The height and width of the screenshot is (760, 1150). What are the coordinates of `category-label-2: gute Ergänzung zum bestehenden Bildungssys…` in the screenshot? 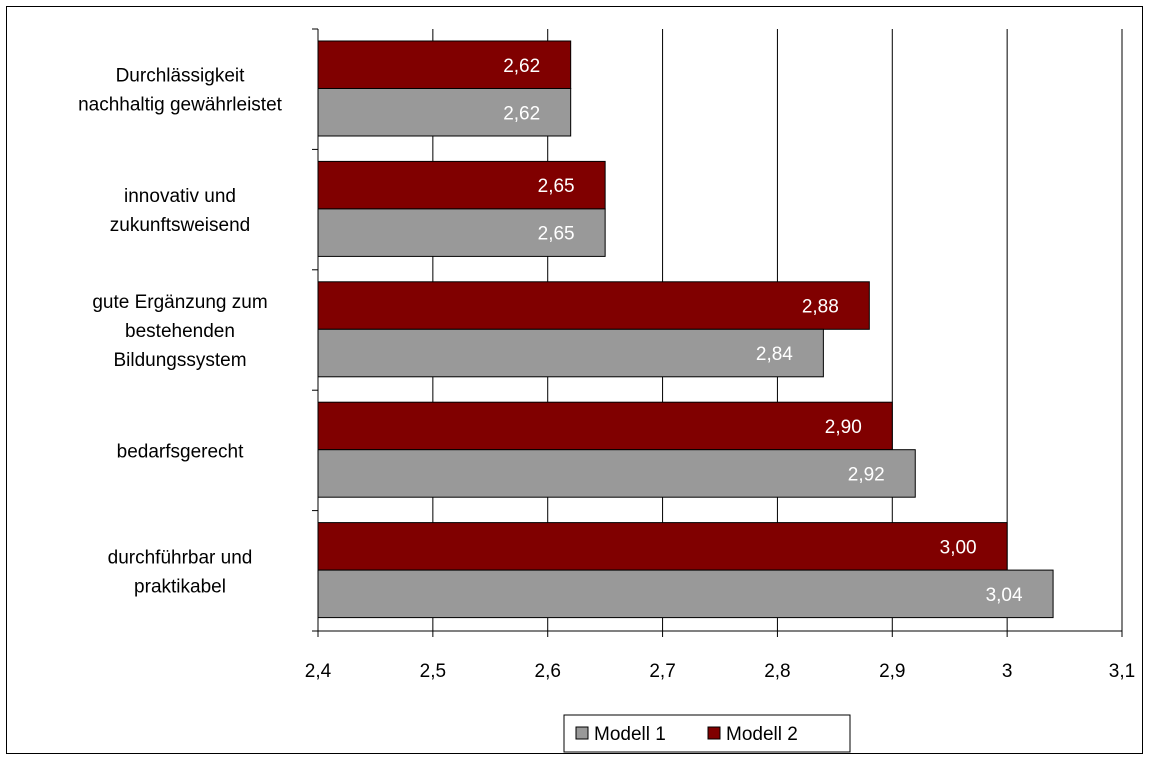 It's located at (179, 331).